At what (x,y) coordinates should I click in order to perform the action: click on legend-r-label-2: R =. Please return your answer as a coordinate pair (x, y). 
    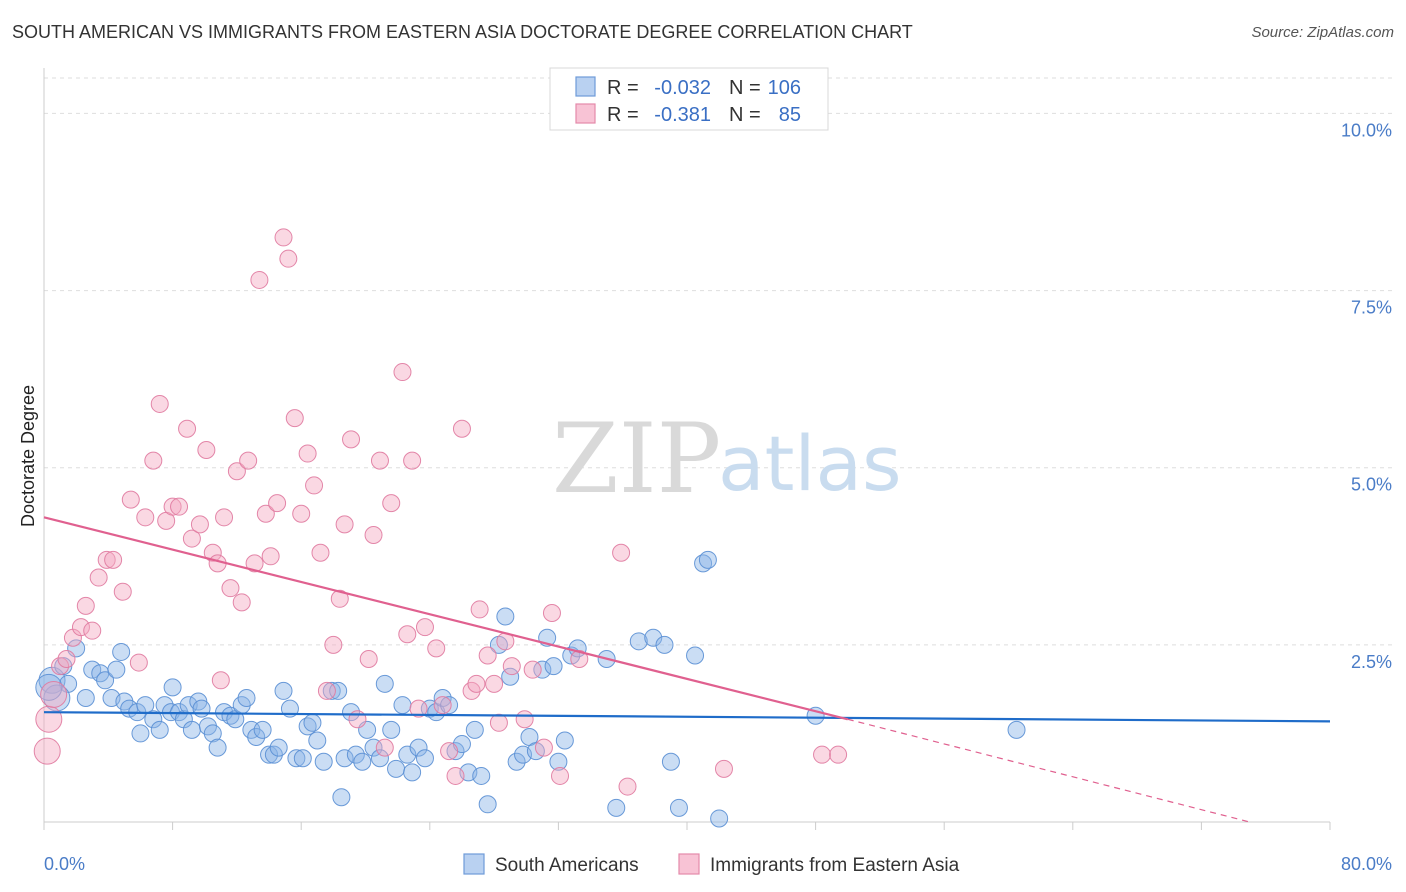
    Looking at the image, I should click on (623, 115).